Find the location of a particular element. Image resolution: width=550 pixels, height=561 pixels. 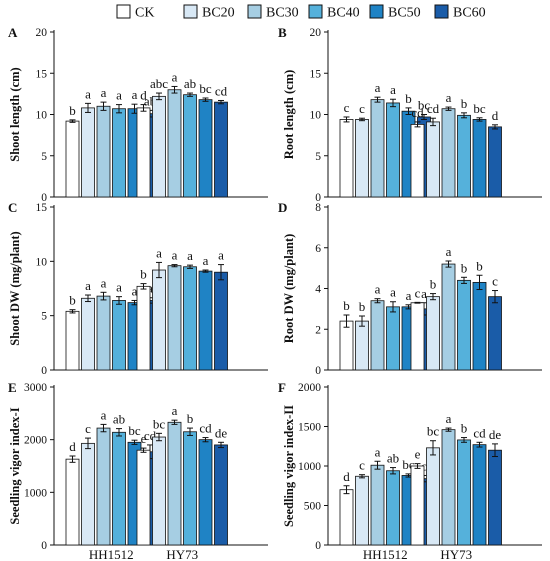

panel-label: D is located at coordinates (282, 207).